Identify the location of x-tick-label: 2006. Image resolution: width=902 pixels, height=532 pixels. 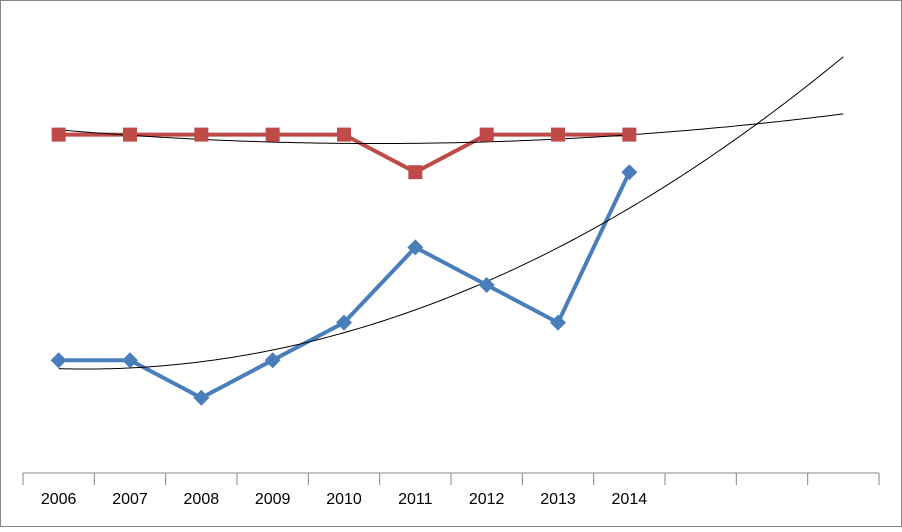
(59, 499).